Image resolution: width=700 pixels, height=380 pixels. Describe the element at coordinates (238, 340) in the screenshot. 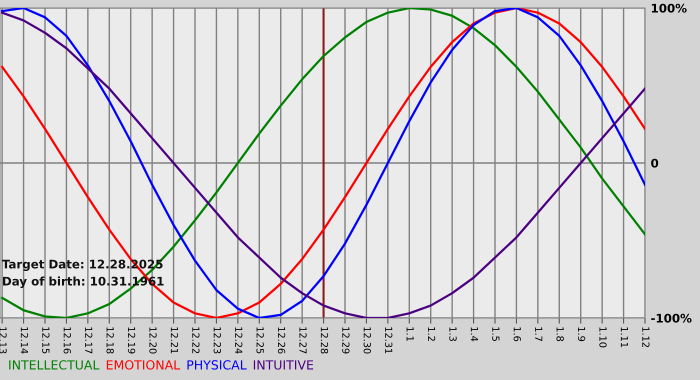

I see `x-tick-label: 12.24` at that location.